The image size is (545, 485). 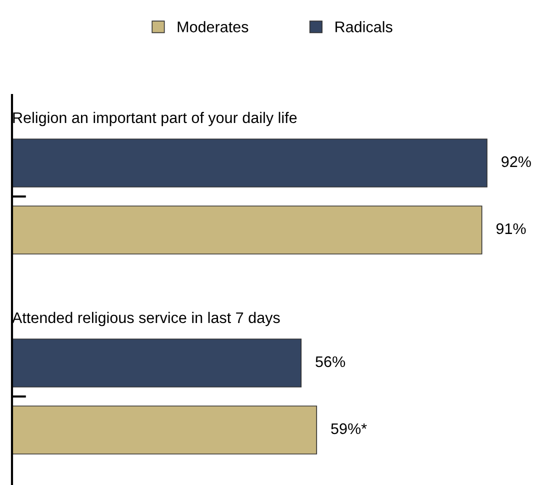 What do you see at coordinates (349, 428) in the screenshot?
I see `data-label: 59%*` at bounding box center [349, 428].